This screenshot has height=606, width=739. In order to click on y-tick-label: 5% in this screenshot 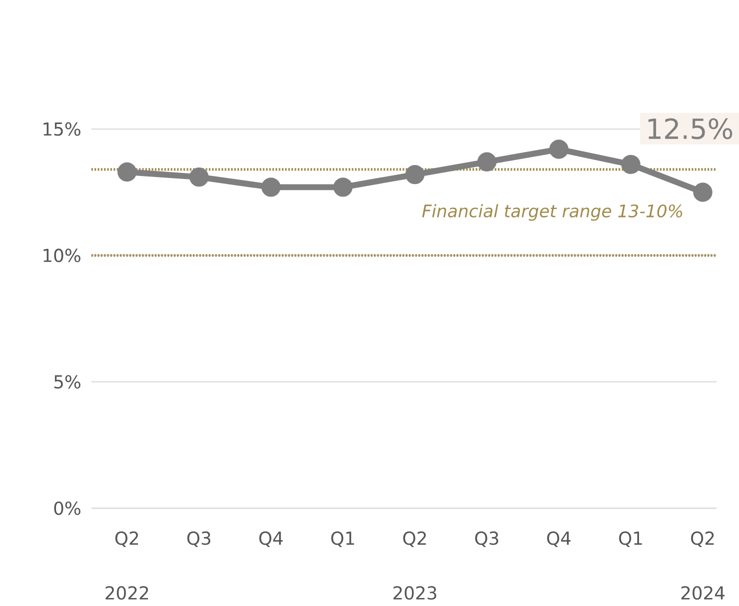, I will do `click(67, 382)`.